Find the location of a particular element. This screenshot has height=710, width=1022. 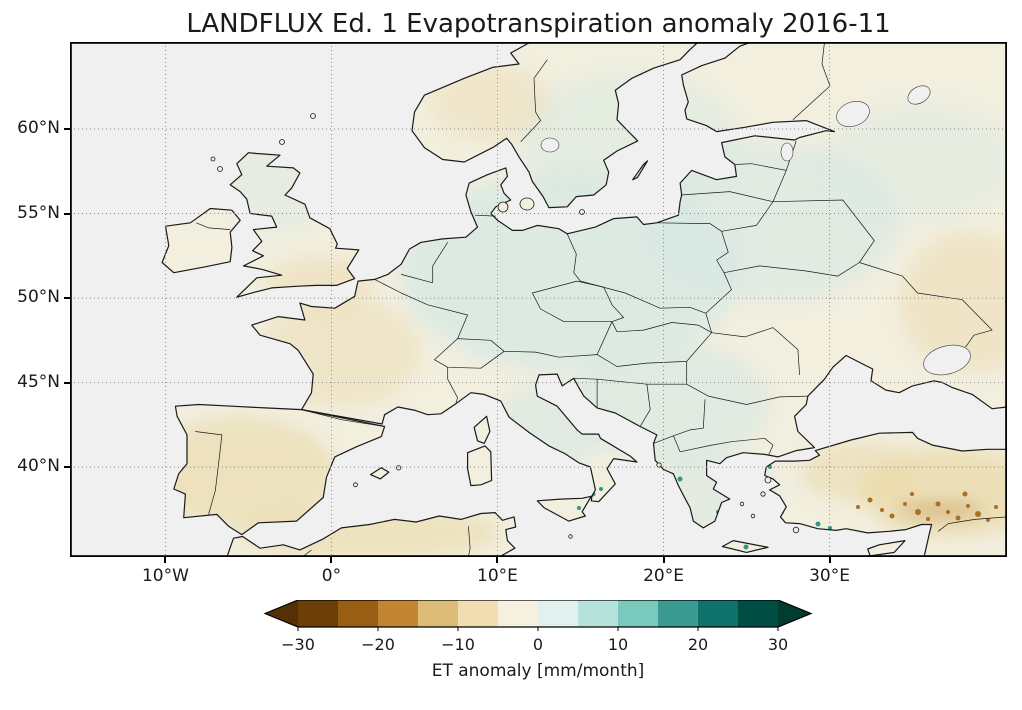

colorbar-tick-label: 30 is located at coordinates (778, 644).